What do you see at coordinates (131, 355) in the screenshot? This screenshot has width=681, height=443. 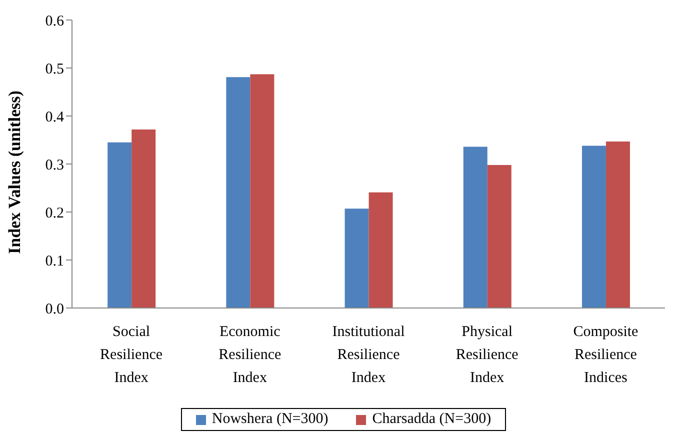 I see `x-tick-label: Social Resilience Index` at bounding box center [131, 355].